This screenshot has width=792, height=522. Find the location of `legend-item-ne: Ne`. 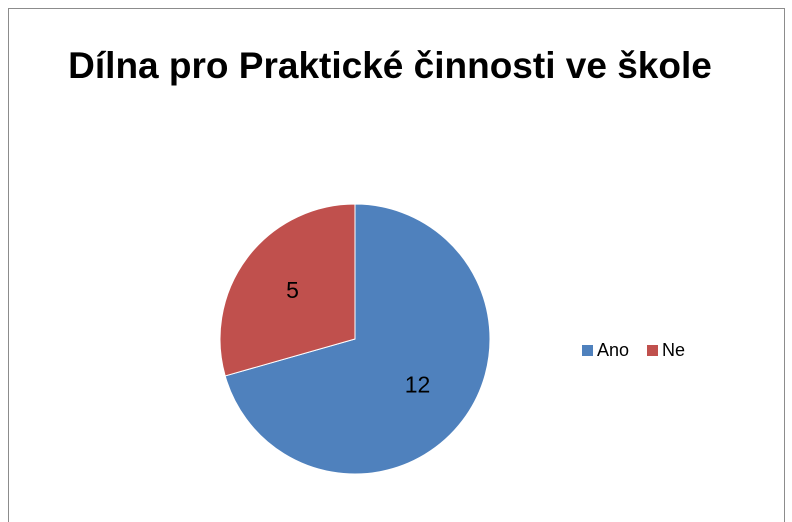

legend-item-ne: Ne is located at coordinates (666, 350).